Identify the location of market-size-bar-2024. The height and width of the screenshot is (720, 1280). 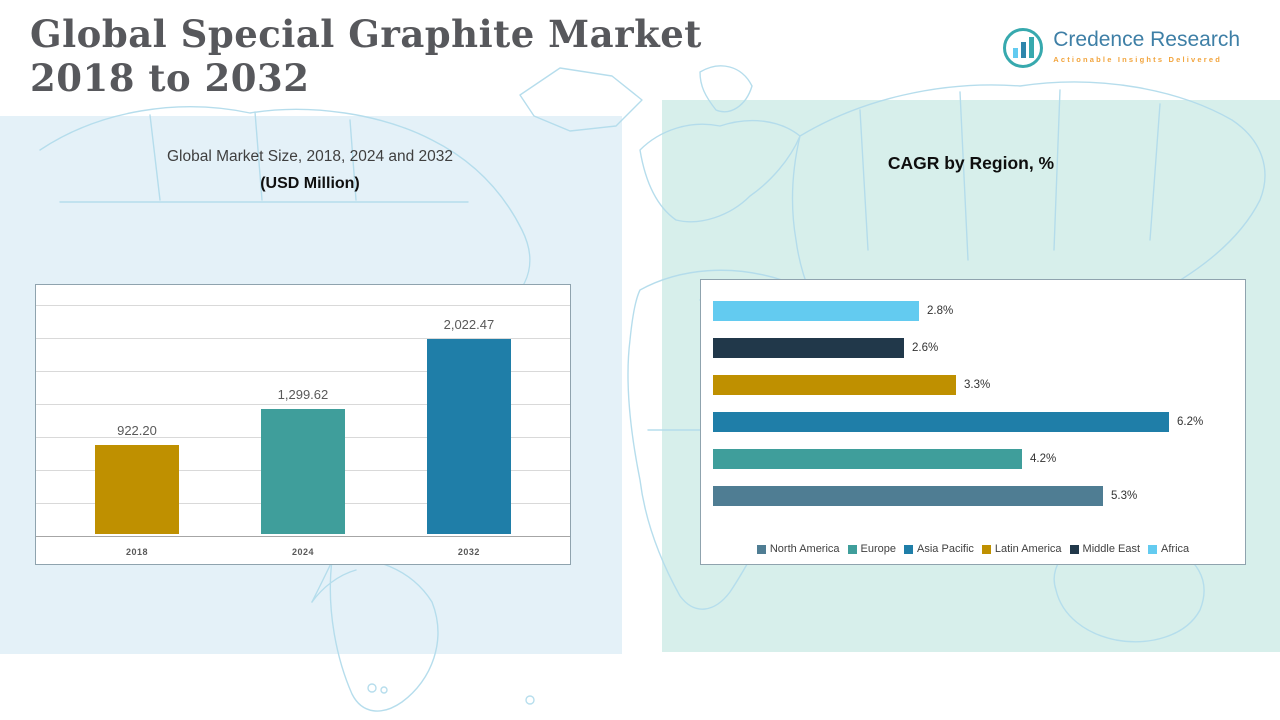
(302, 471).